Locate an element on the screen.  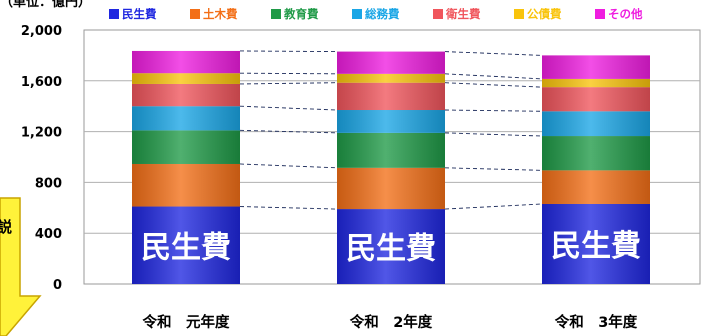
legend: 民生費 土木費 教育費 総務費 衛生費 公債費 その他 is located at coordinates (376, 14).